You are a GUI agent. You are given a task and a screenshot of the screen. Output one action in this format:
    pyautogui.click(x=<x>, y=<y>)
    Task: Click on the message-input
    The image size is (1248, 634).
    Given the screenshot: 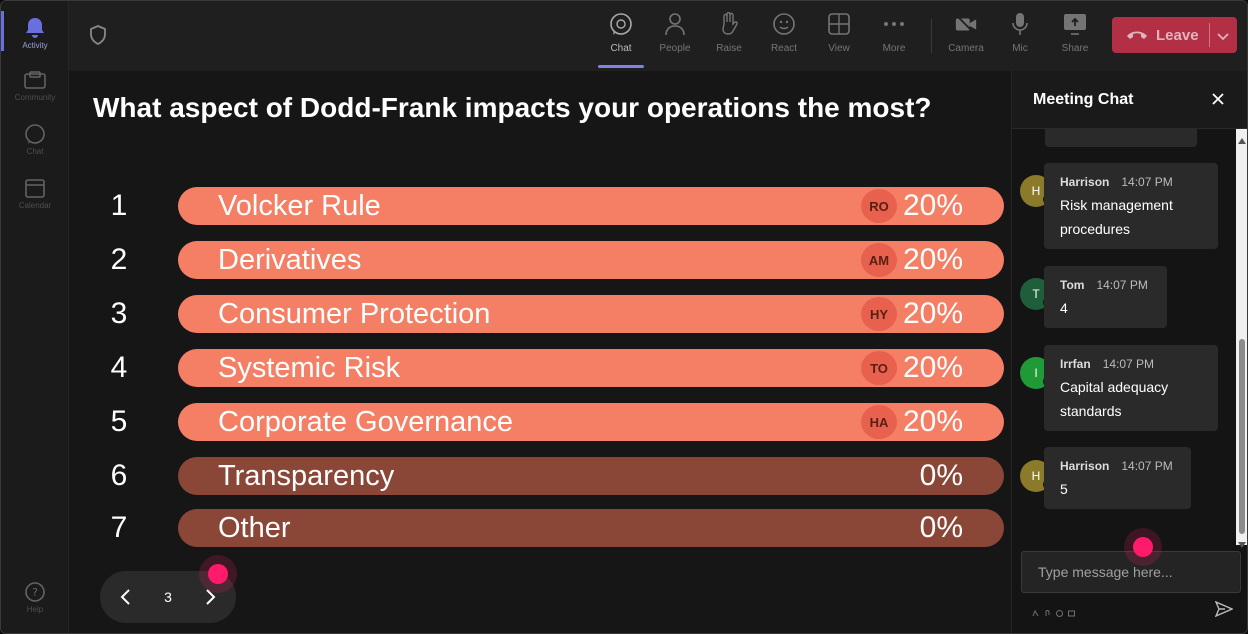 What is the action you would take?
    pyautogui.click(x=1131, y=572)
    